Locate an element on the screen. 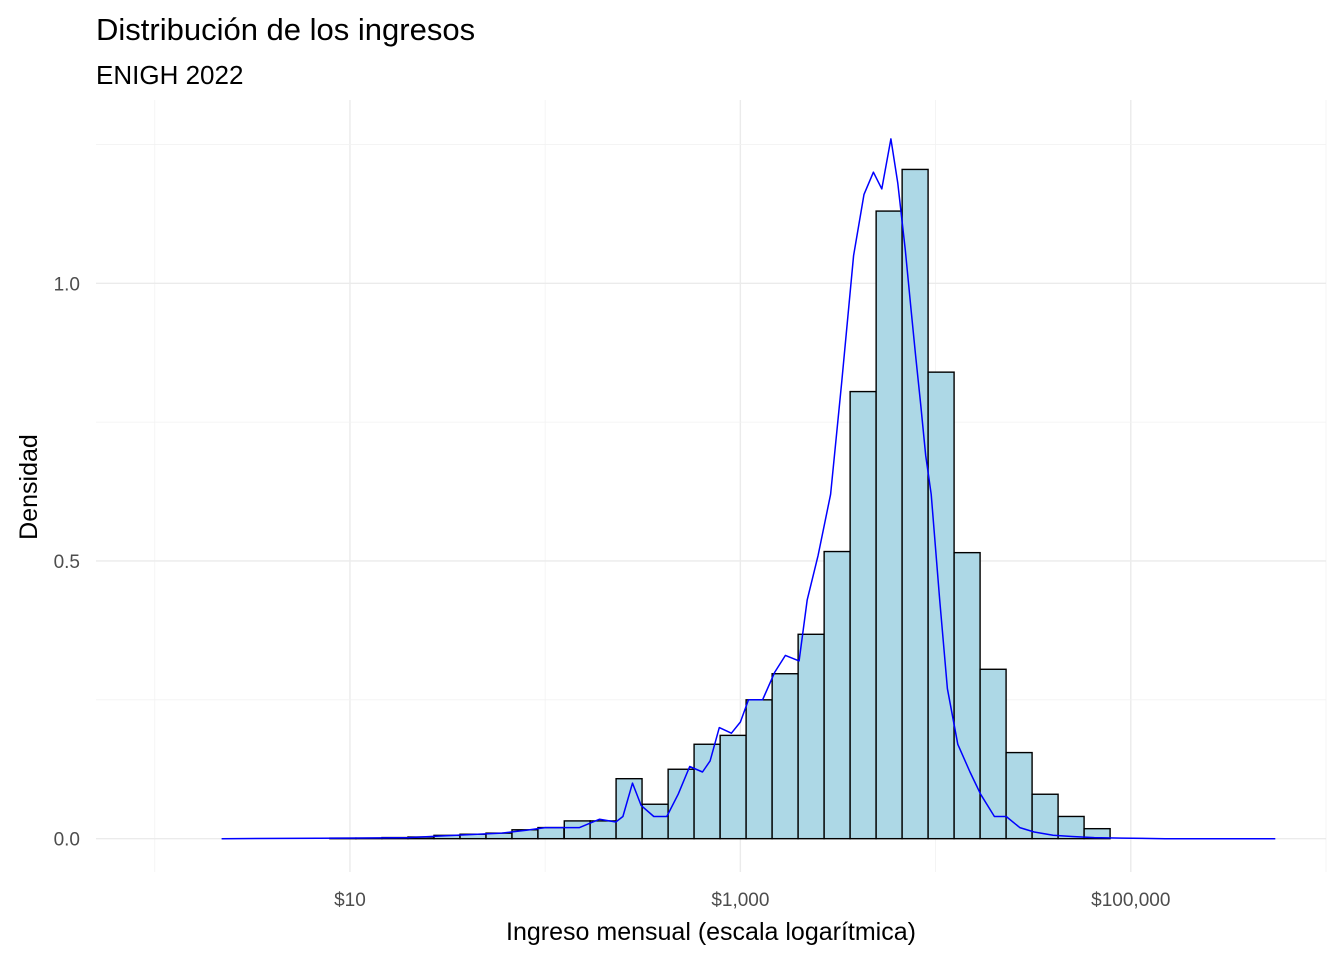 The height and width of the screenshot is (960, 1344). y-tick-label: 0.5 is located at coordinates (67, 562).